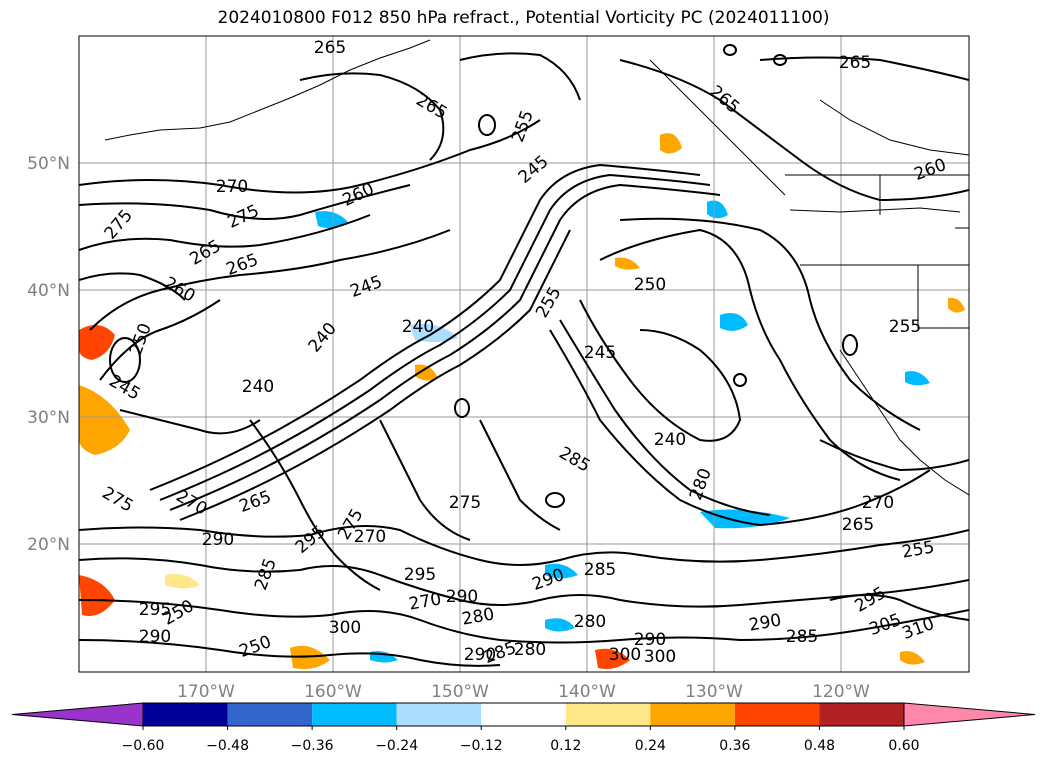  Describe the element at coordinates (206, 692) in the screenshot. I see `lon-label-170w: 170°W` at that location.